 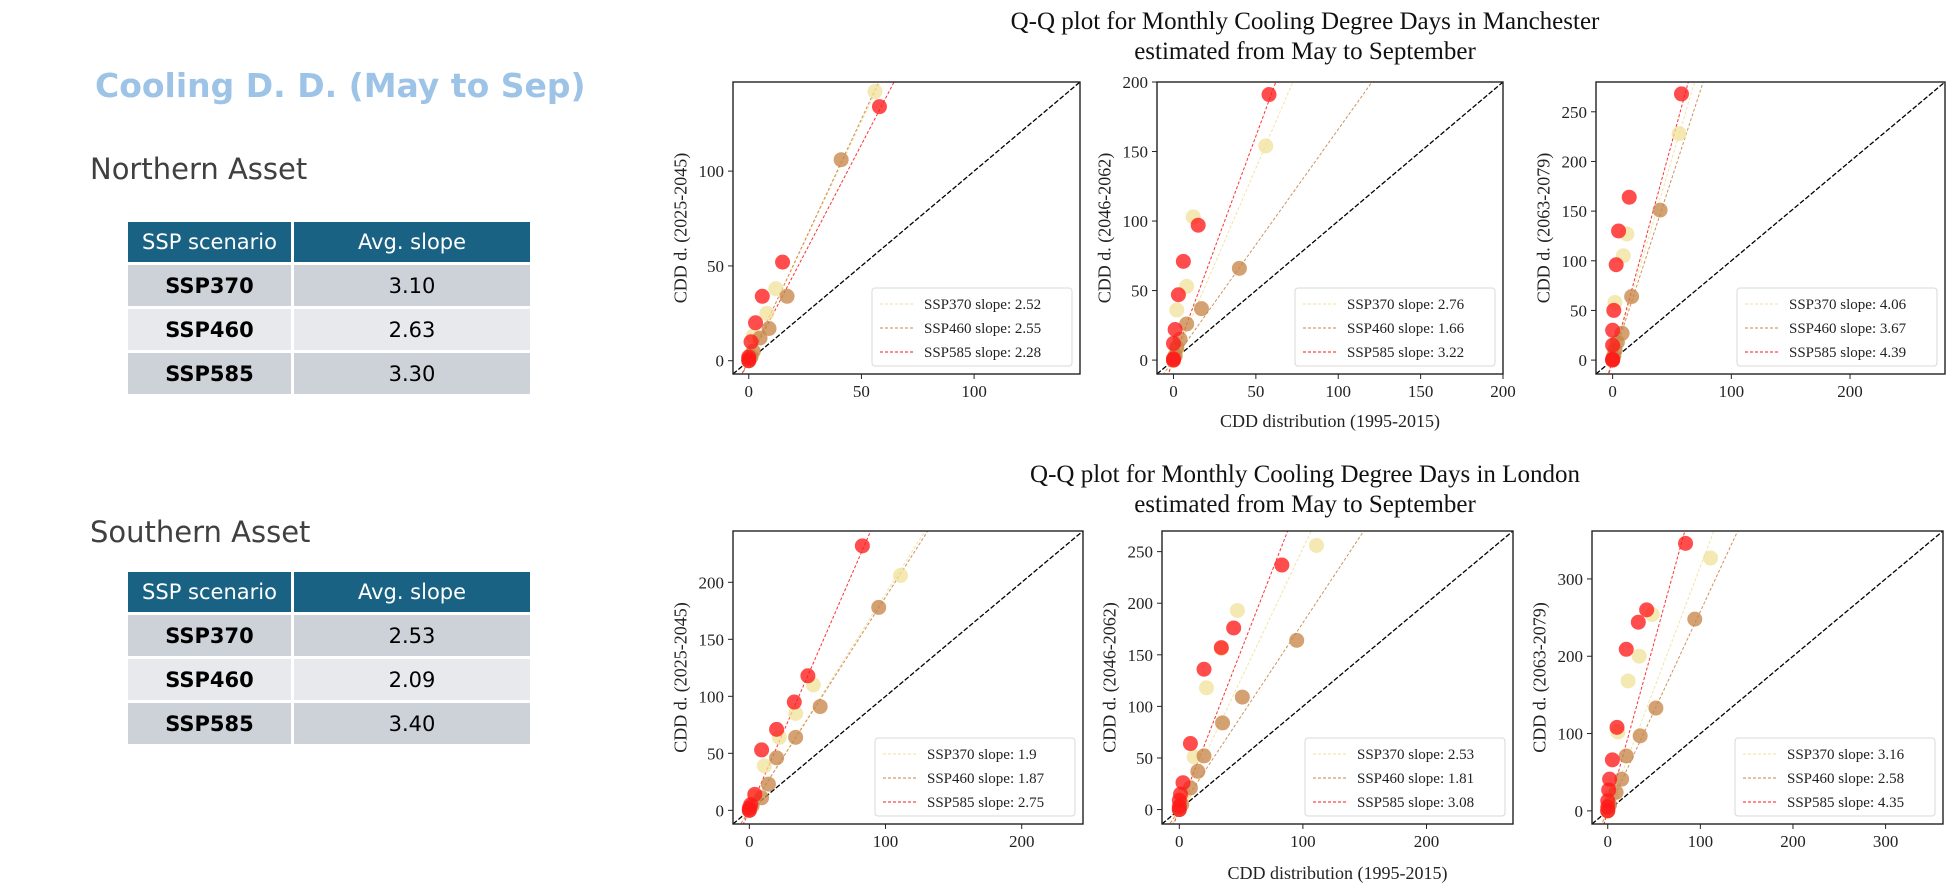 I want to click on scenario-cell: SSP585, so click(x=209, y=373).